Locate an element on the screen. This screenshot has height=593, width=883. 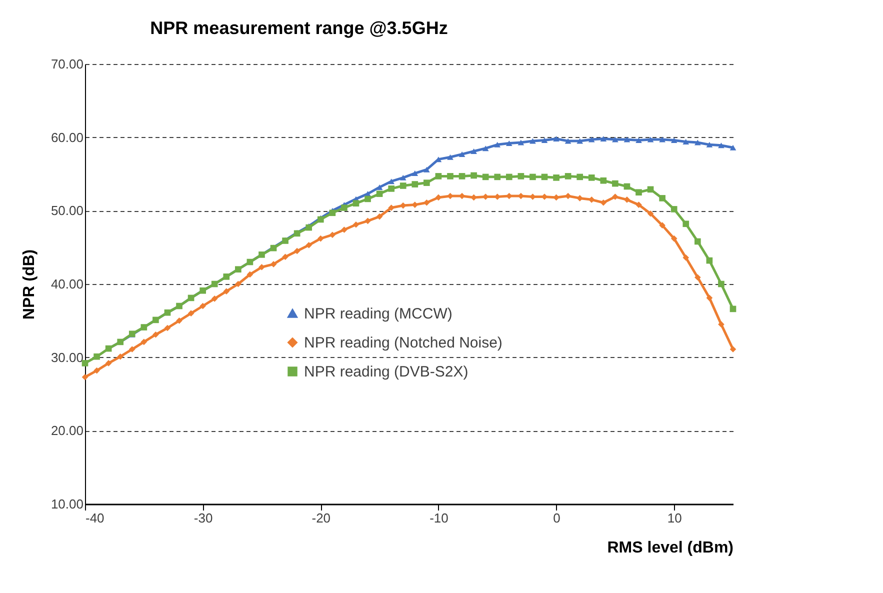
x-tick-label: -20 is located at coordinates (321, 518).